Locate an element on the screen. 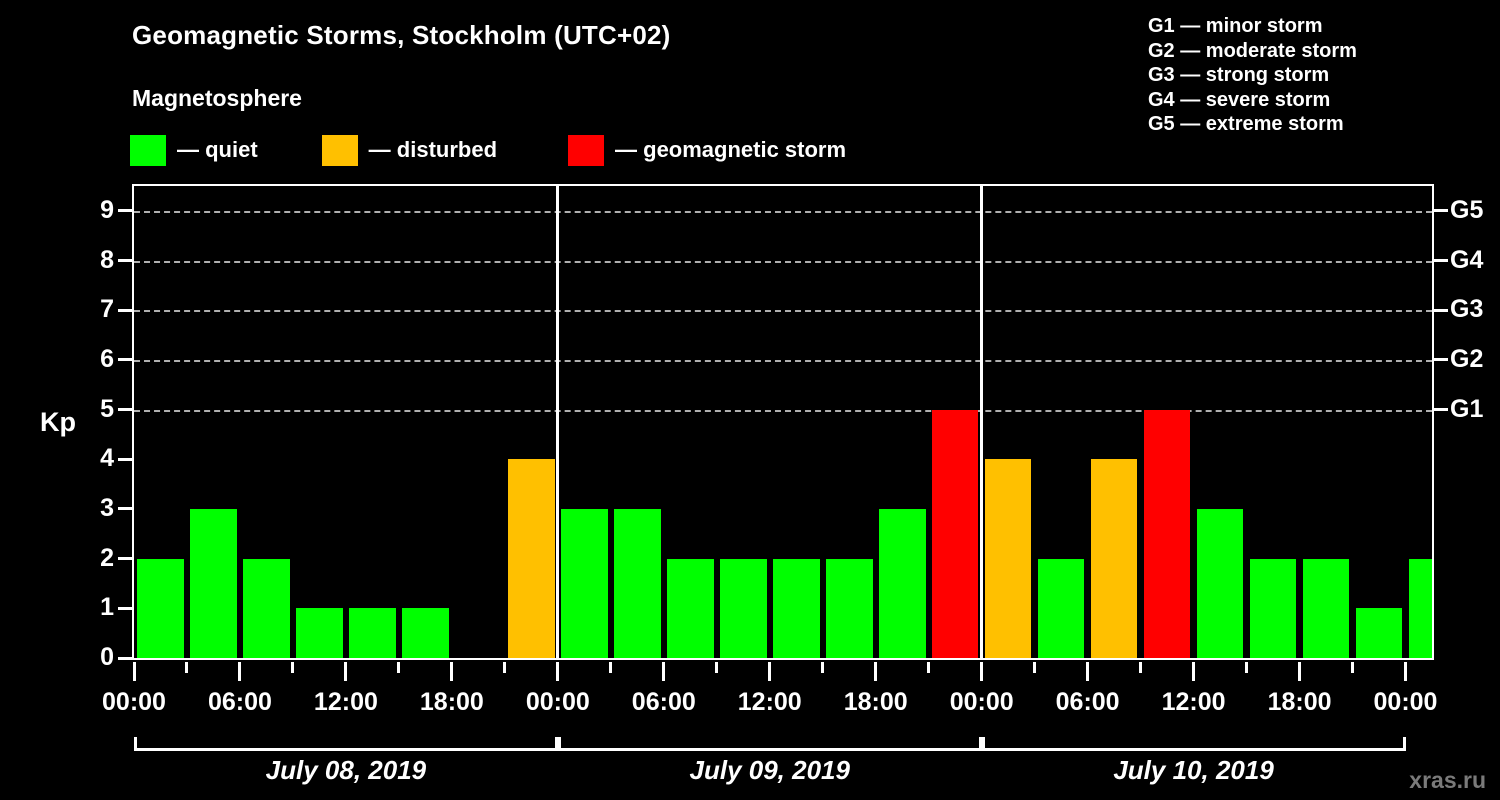 This screenshot has height=800, width=1500. x-tick-label-12: 00:00 is located at coordinates (1405, 702).